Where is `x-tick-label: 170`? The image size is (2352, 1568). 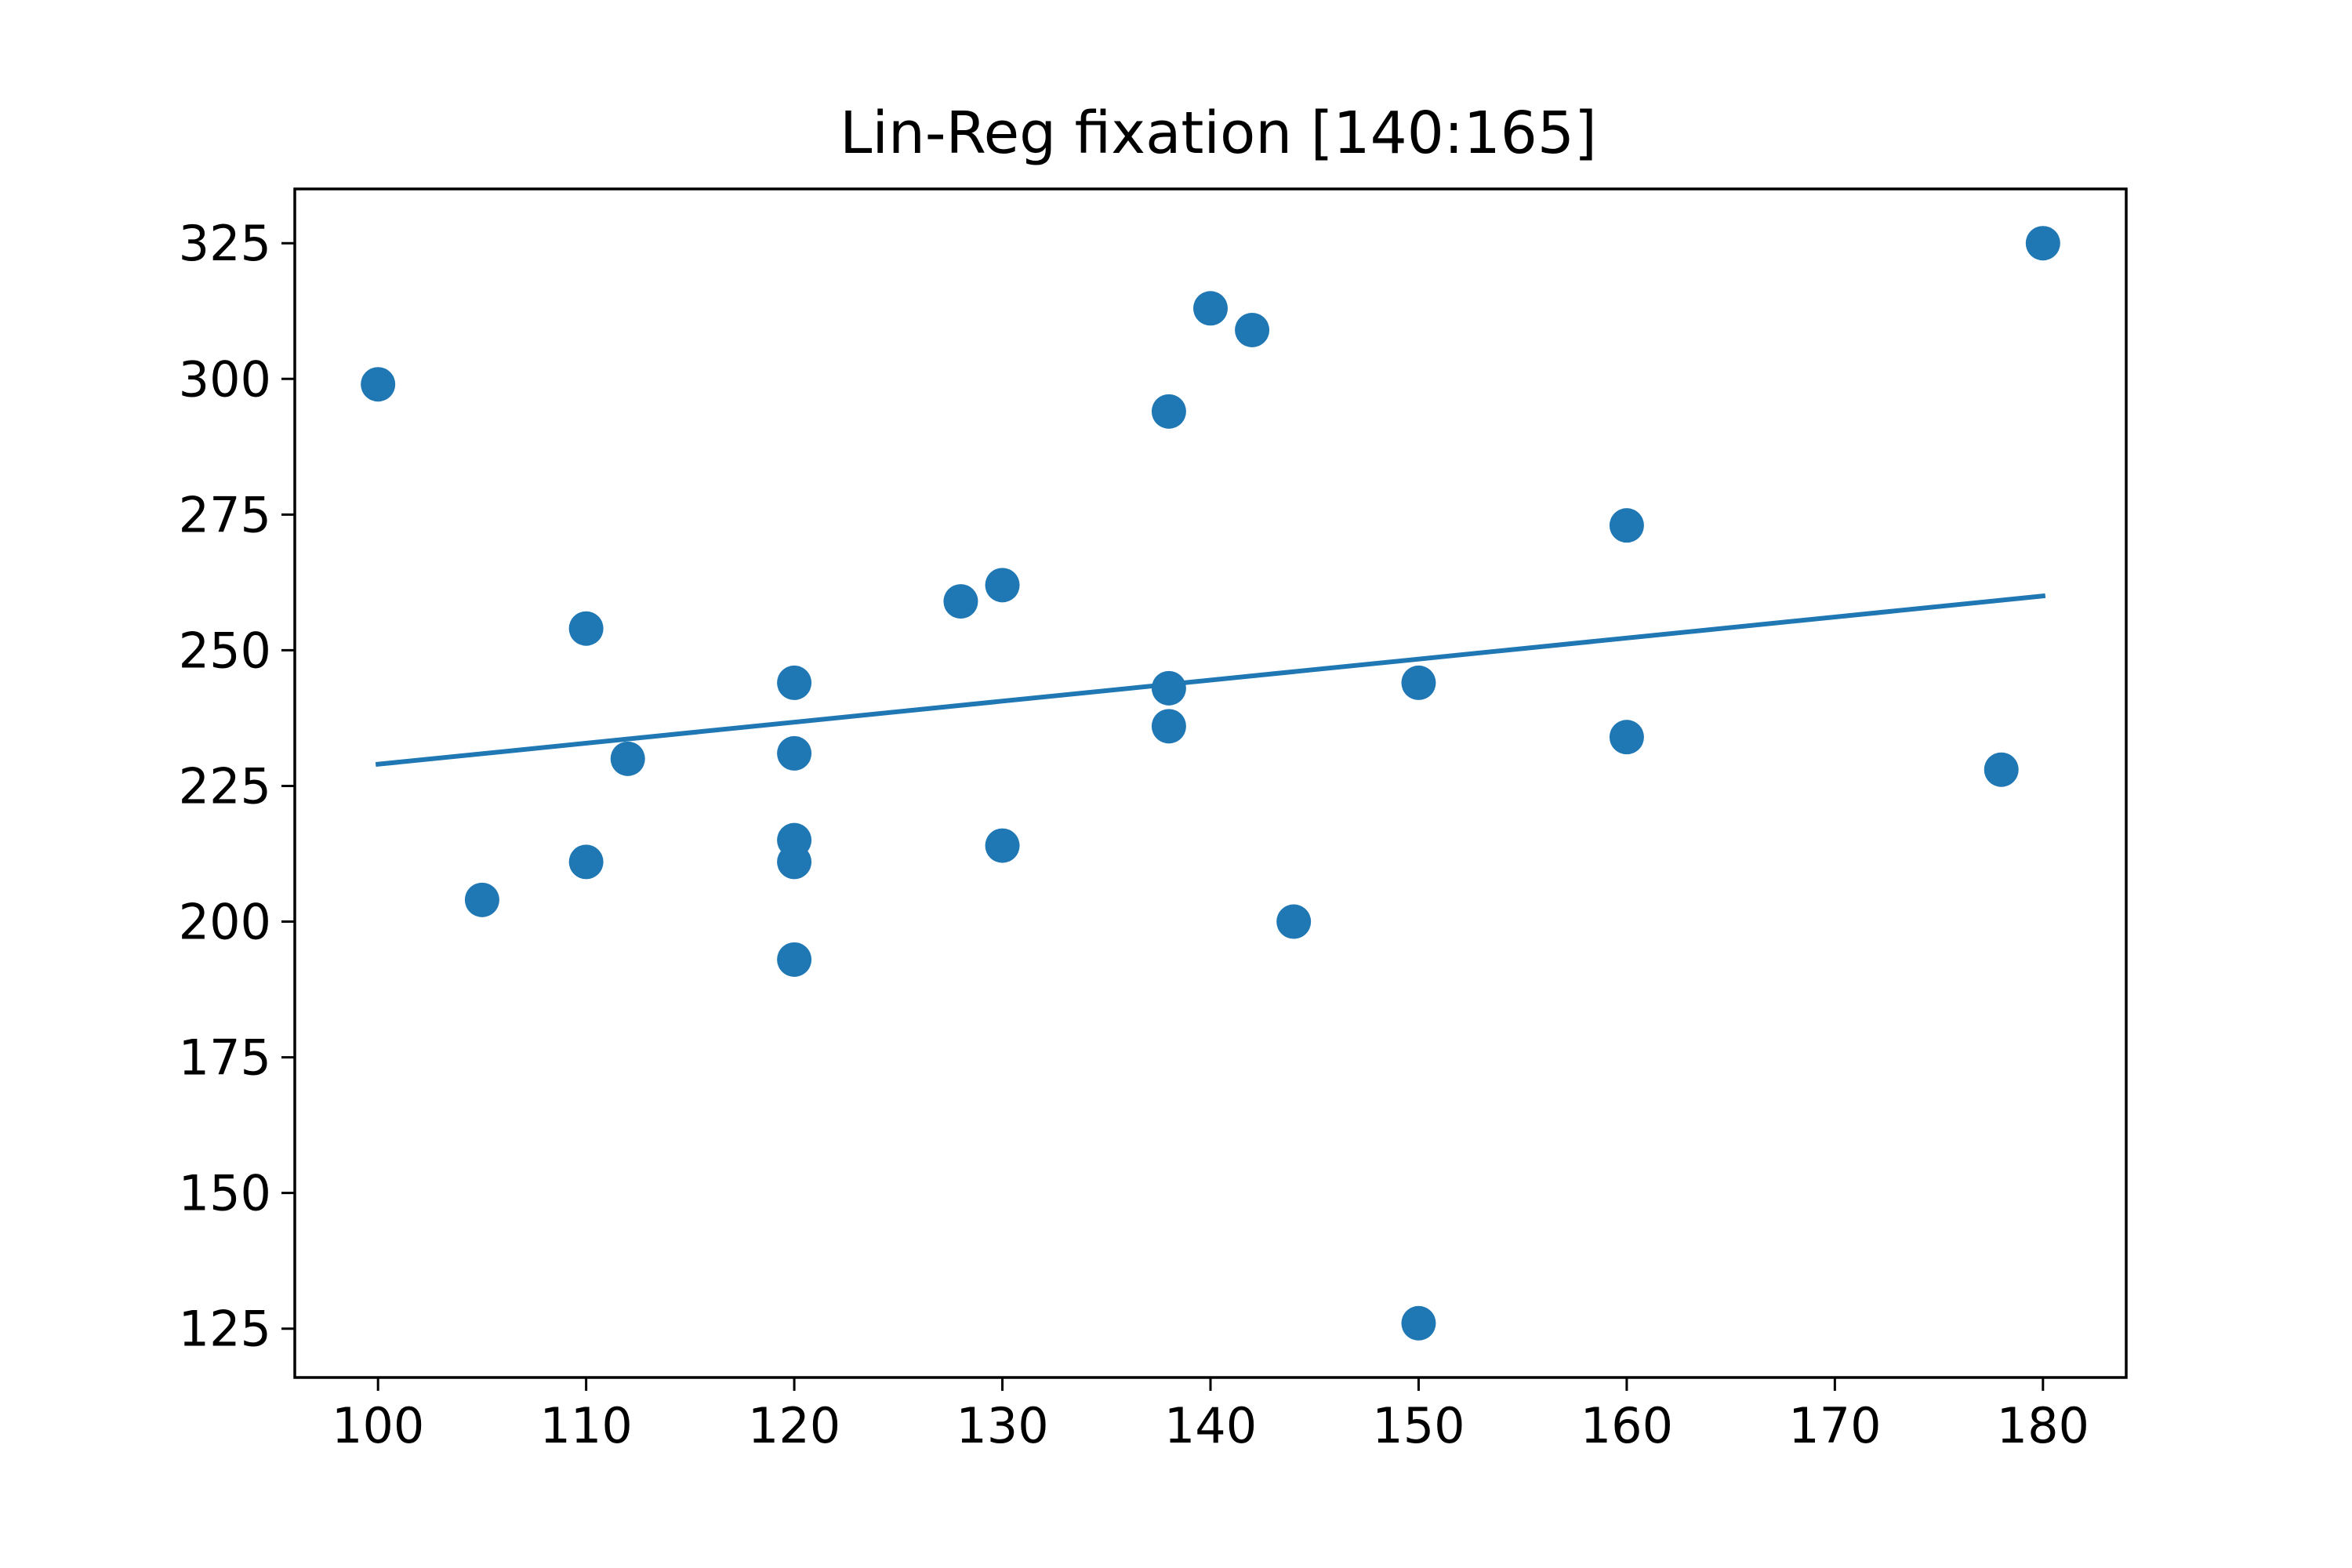 x-tick-label: 170 is located at coordinates (1835, 1425).